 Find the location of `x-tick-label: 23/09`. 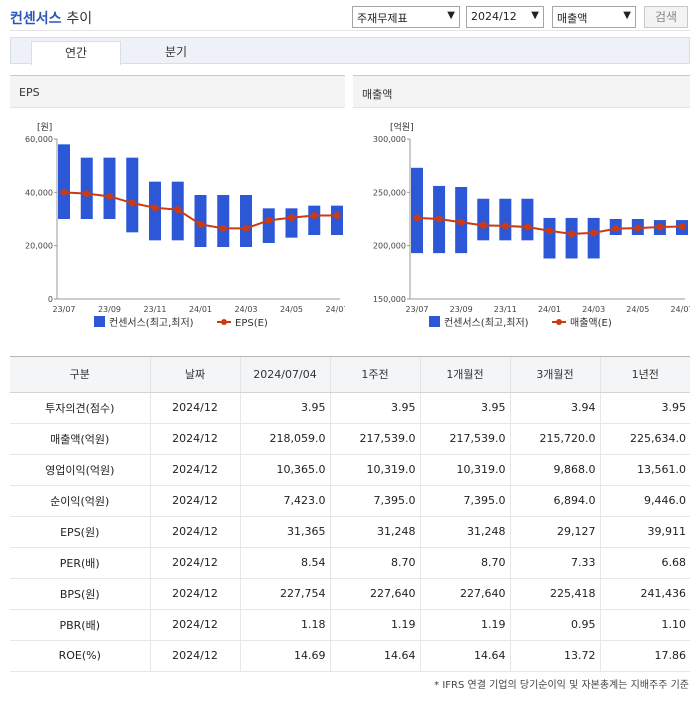

x-tick-label: 23/09 is located at coordinates (461, 309).